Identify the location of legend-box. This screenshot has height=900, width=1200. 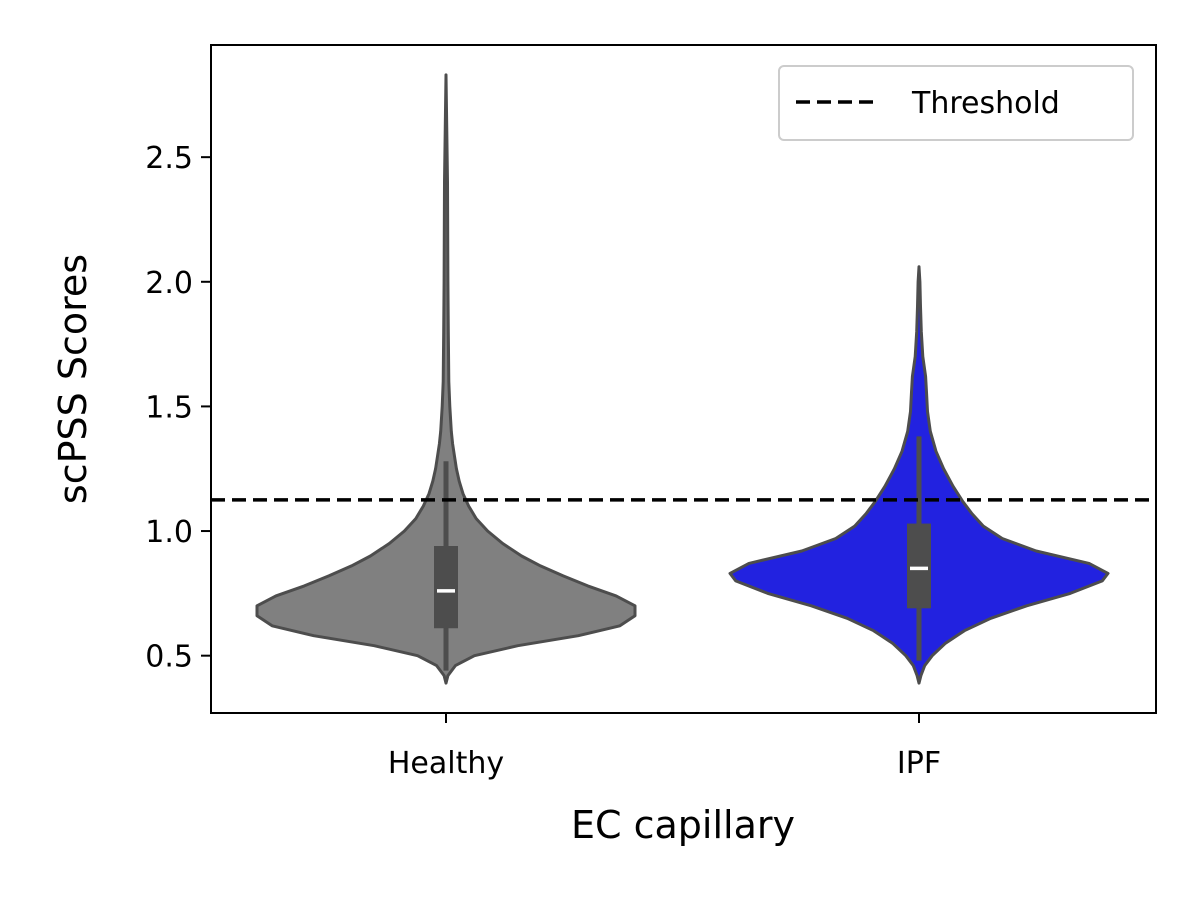
(956, 103).